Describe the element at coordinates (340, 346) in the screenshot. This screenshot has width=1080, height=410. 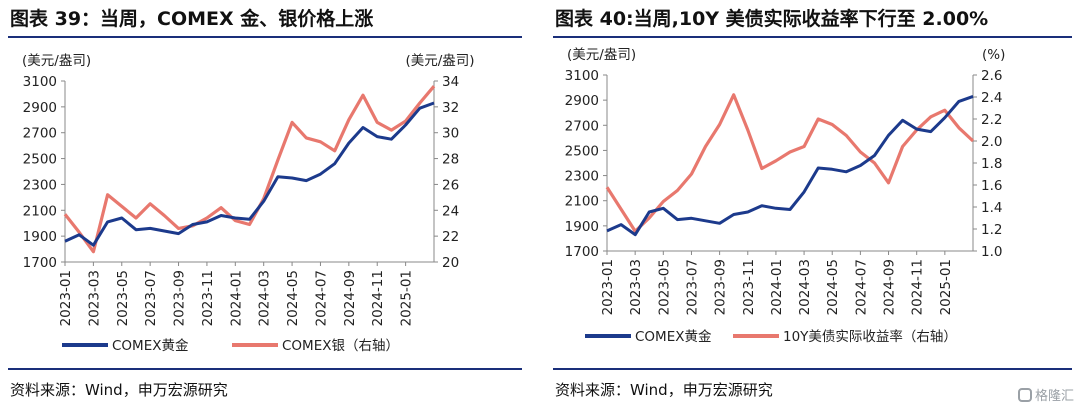
I see `legend-label: COMEX银（右轴）` at that location.